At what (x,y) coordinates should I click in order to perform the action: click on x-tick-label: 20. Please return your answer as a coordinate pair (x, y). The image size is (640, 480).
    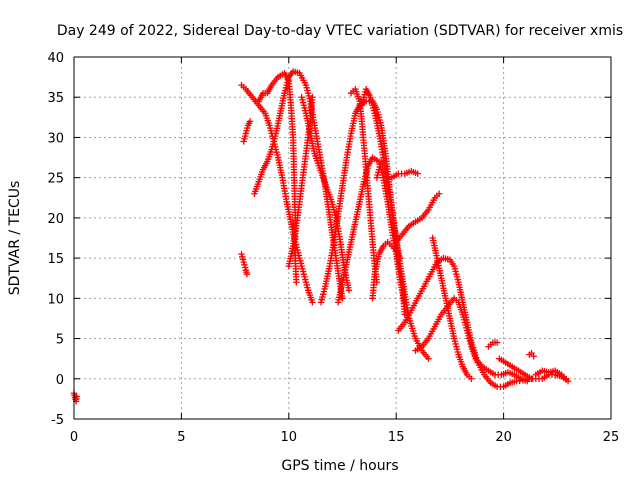
    Looking at the image, I should click on (503, 437).